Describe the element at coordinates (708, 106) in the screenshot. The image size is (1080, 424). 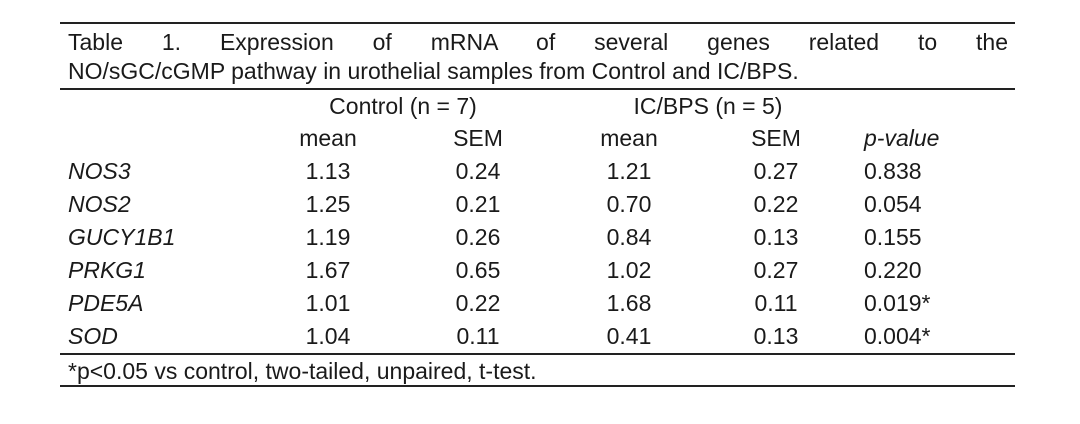
I see `group-header-icbps: IC/BPS (n = 5)` at that location.